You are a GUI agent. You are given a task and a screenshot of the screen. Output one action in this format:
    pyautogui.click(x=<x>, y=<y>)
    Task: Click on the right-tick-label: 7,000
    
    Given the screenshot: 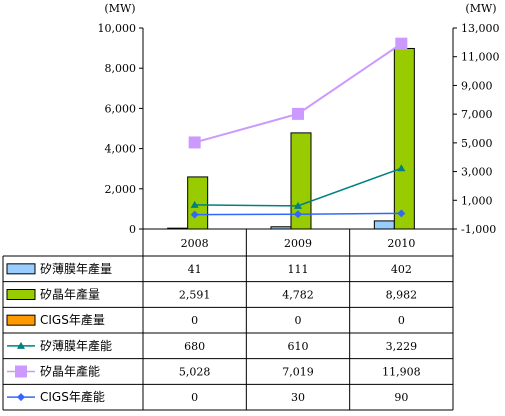 What is the action you would take?
    pyautogui.click(x=477, y=114)
    